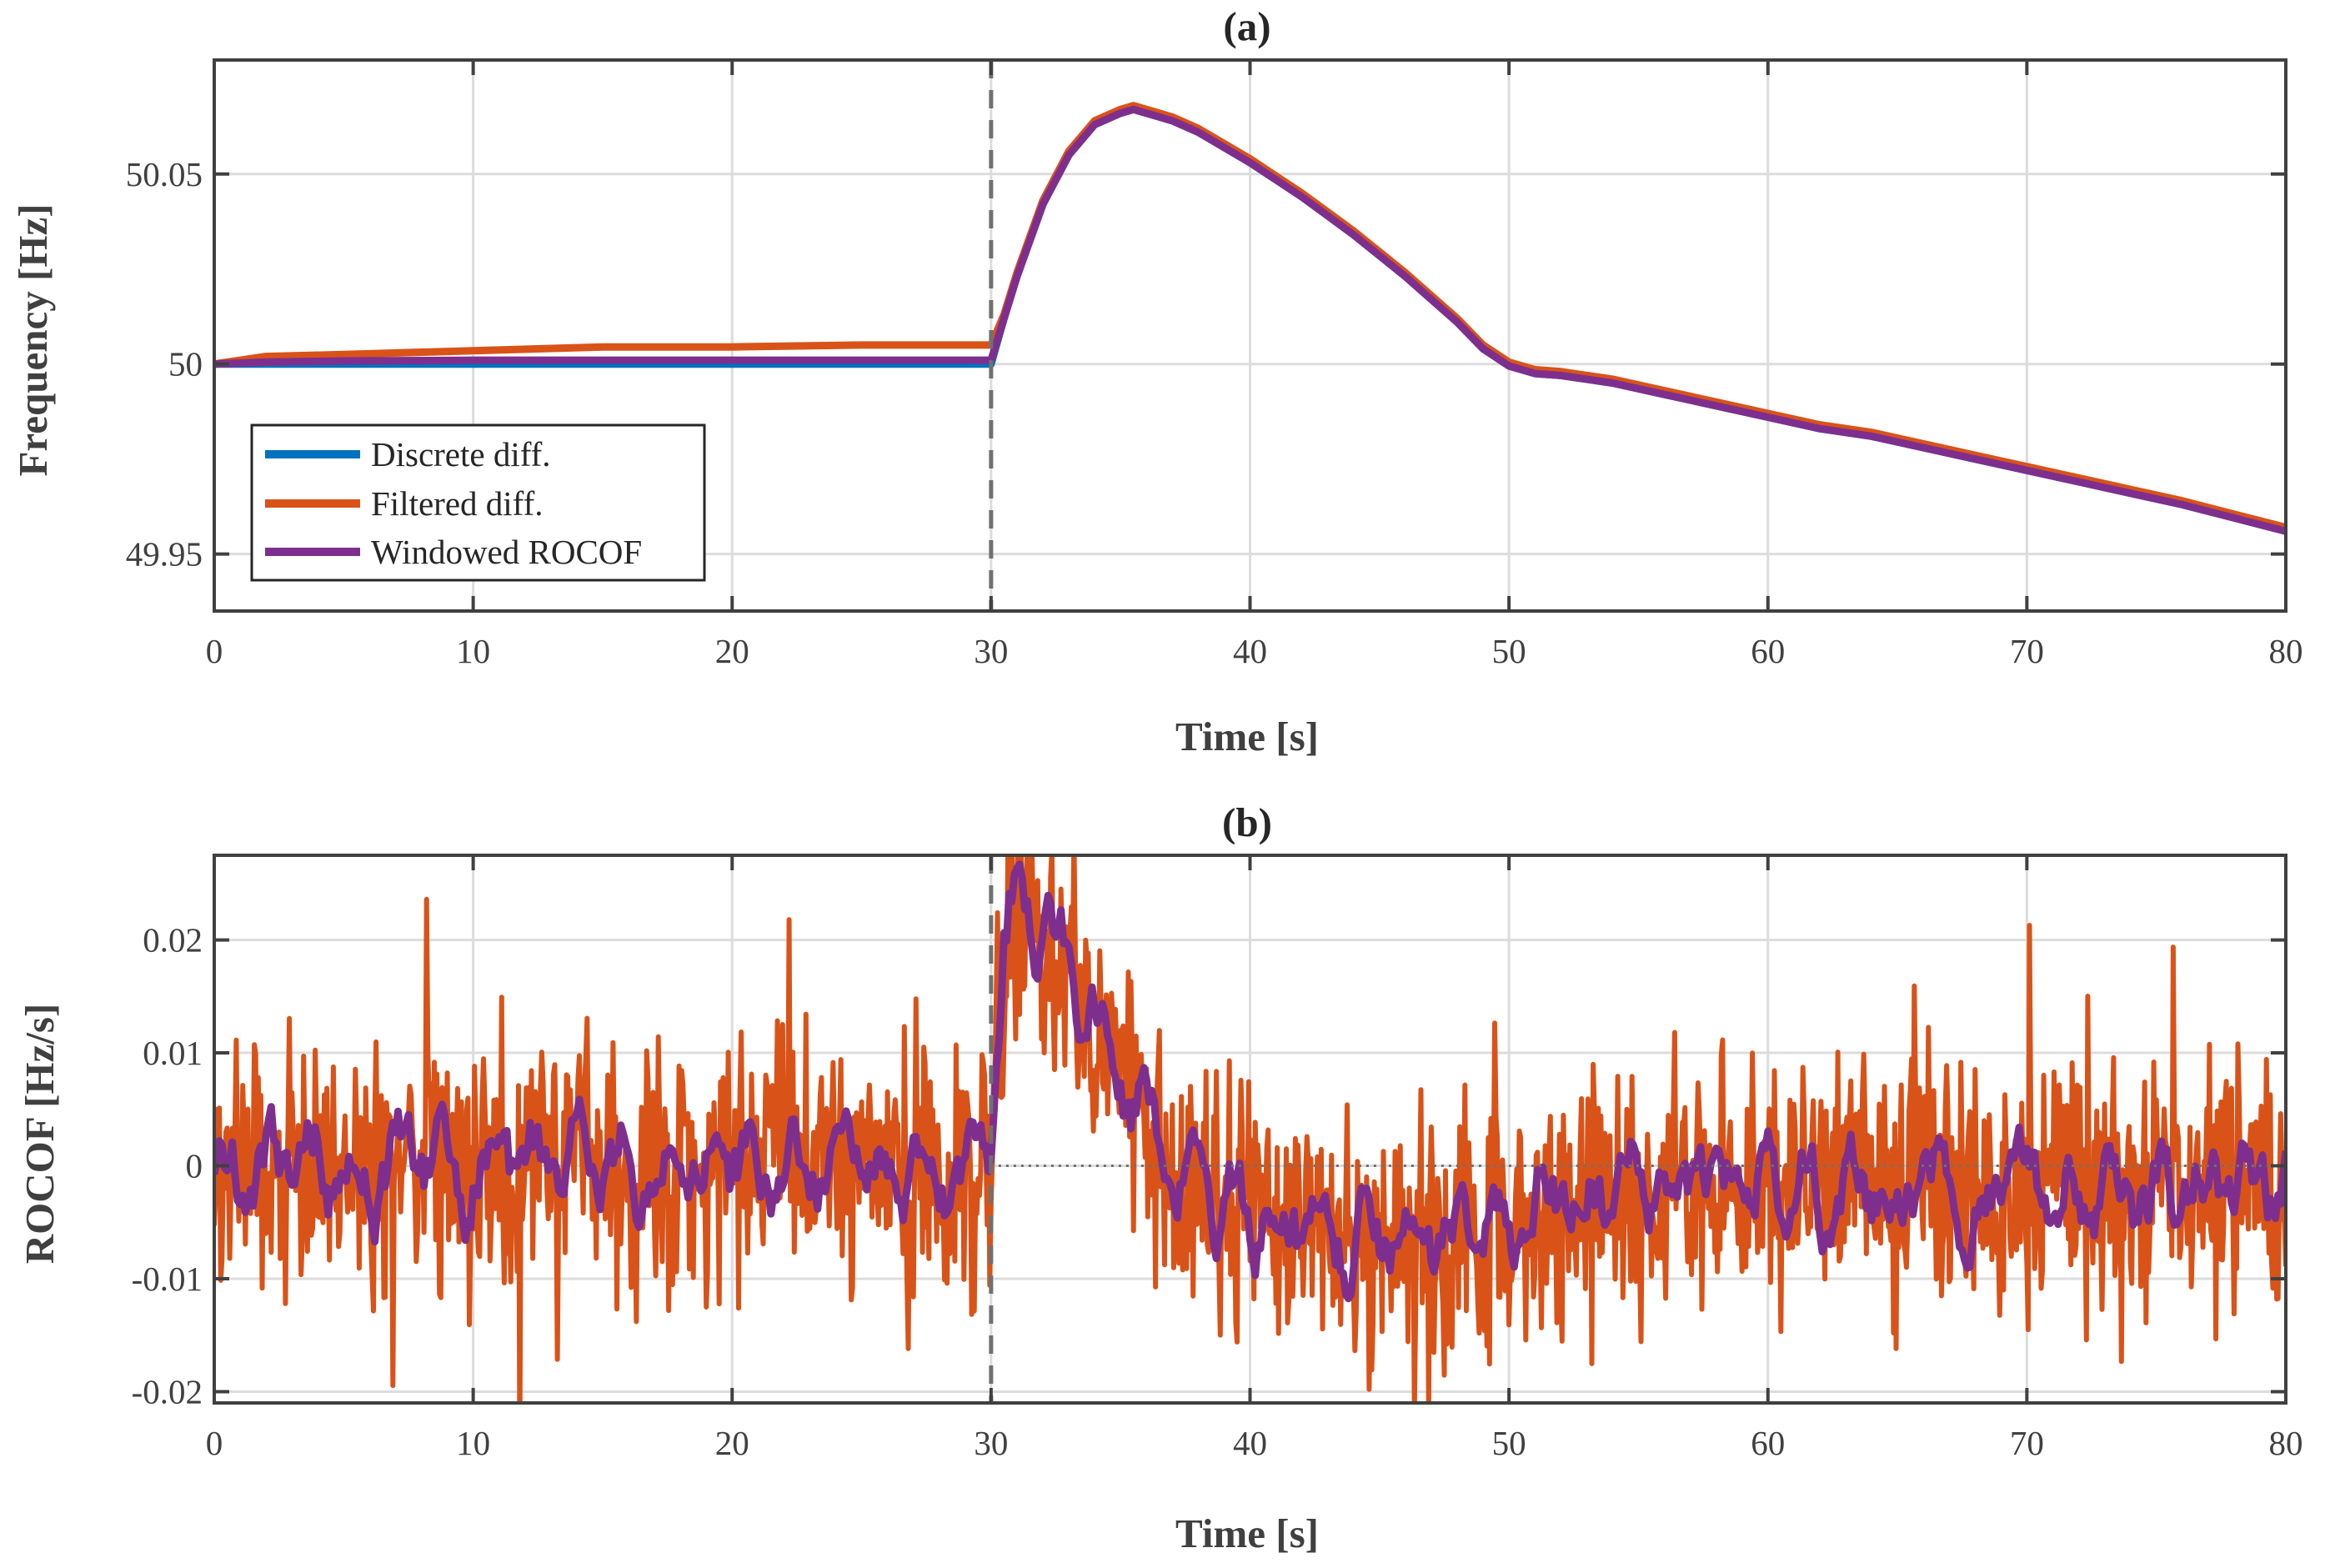 The image size is (2325, 1568). I want to click on y-tick-label: 0.01, so click(173, 1053).